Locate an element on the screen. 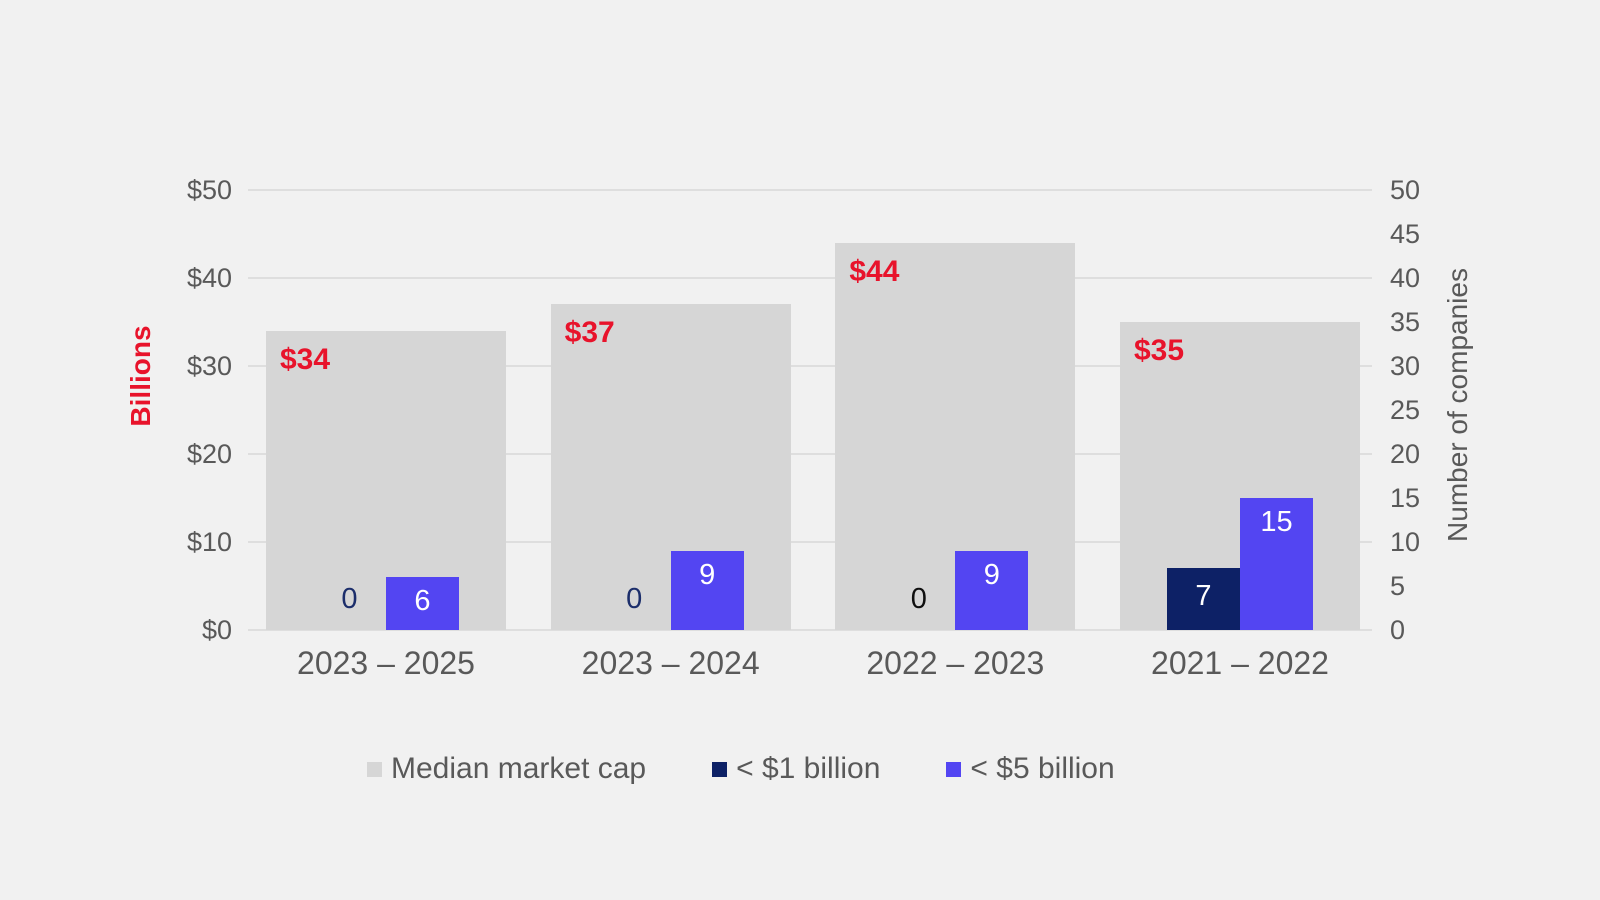 Image resolution: width=1600 pixels, height=900 pixels. left-axis-tick: $0 is located at coordinates (216, 630).